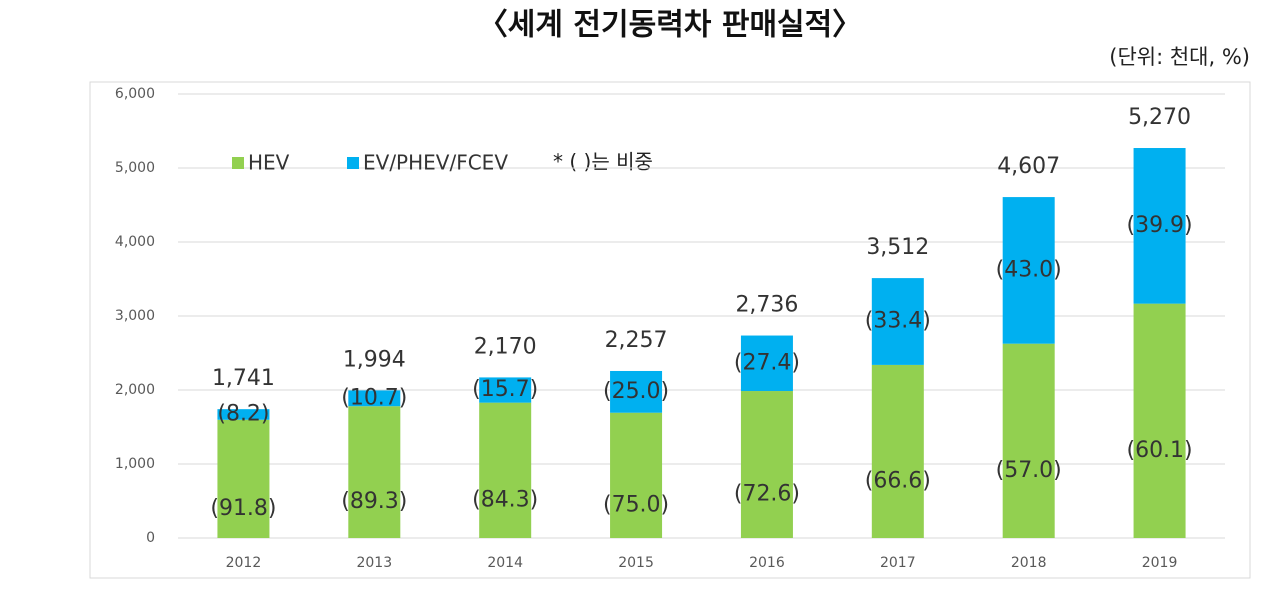 The height and width of the screenshot is (596, 1277). I want to click on total-label: 3,512, so click(897, 247).